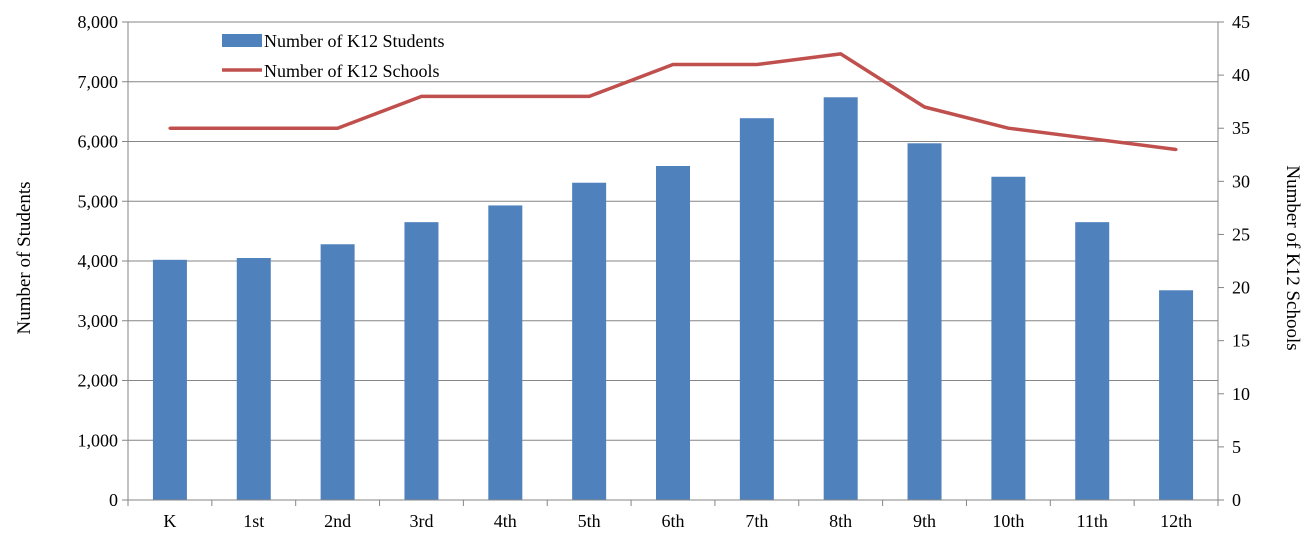 Image resolution: width=1312 pixels, height=542 pixels. Describe the element at coordinates (98, 22) in the screenshot. I see `y-tick-label: 8,000` at that location.